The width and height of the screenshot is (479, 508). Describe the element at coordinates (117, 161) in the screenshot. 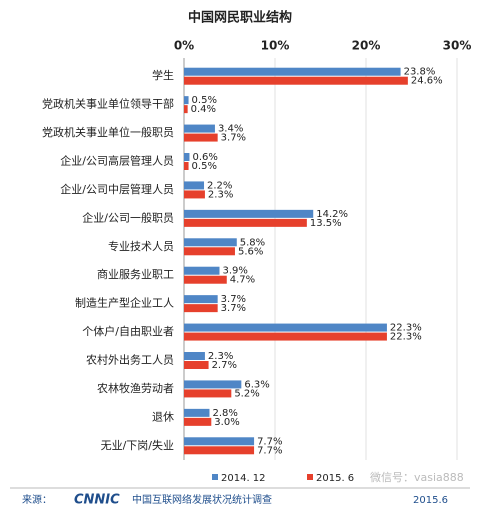

I see `y-tick-label: 企业/公司高层管理人员` at that location.